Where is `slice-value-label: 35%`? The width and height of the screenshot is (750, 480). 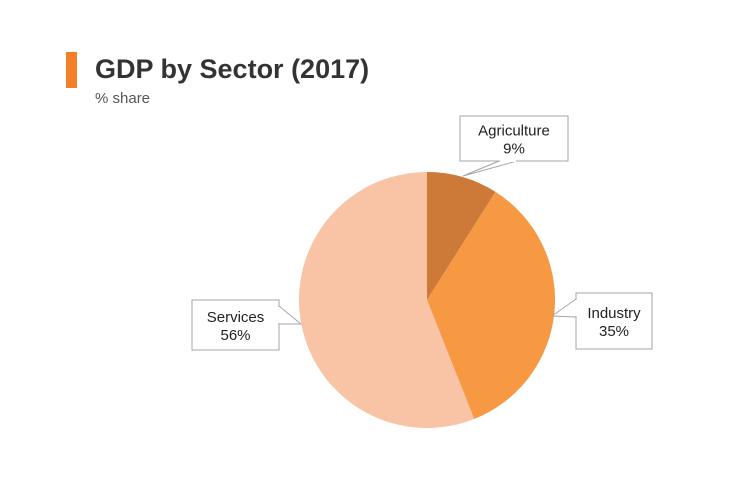
slice-value-label: 35% is located at coordinates (614, 331).